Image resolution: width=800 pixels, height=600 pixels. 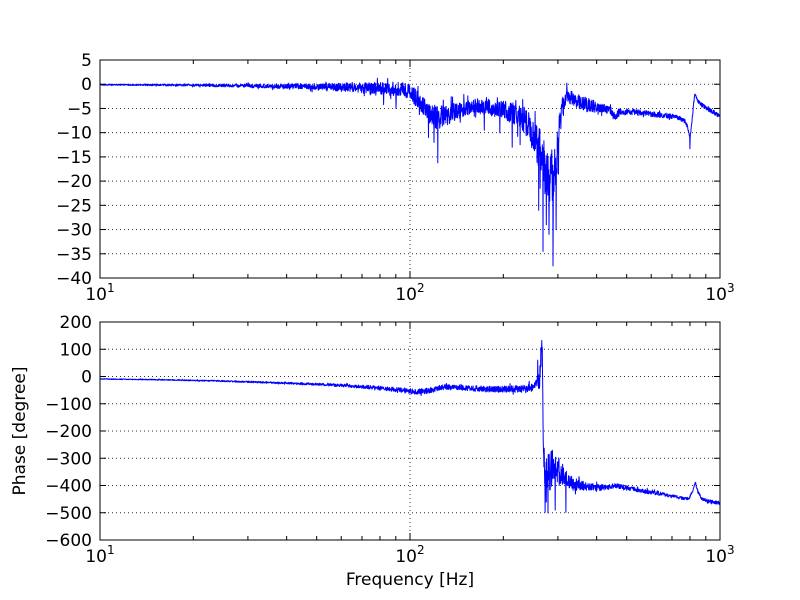 What do you see at coordinates (74, 158) in the screenshot?
I see `y-tick-label: −15` at bounding box center [74, 158].